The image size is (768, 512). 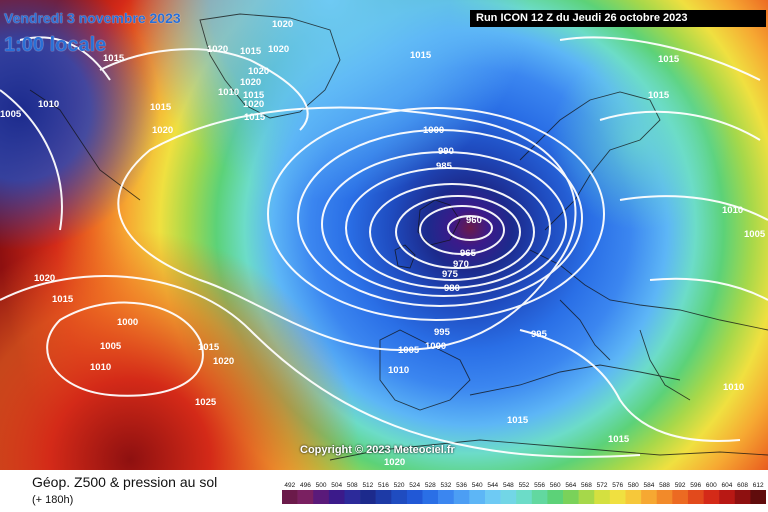 What do you see at coordinates (680, 485) in the screenshot?
I see `legend-value-label: 592` at bounding box center [680, 485].